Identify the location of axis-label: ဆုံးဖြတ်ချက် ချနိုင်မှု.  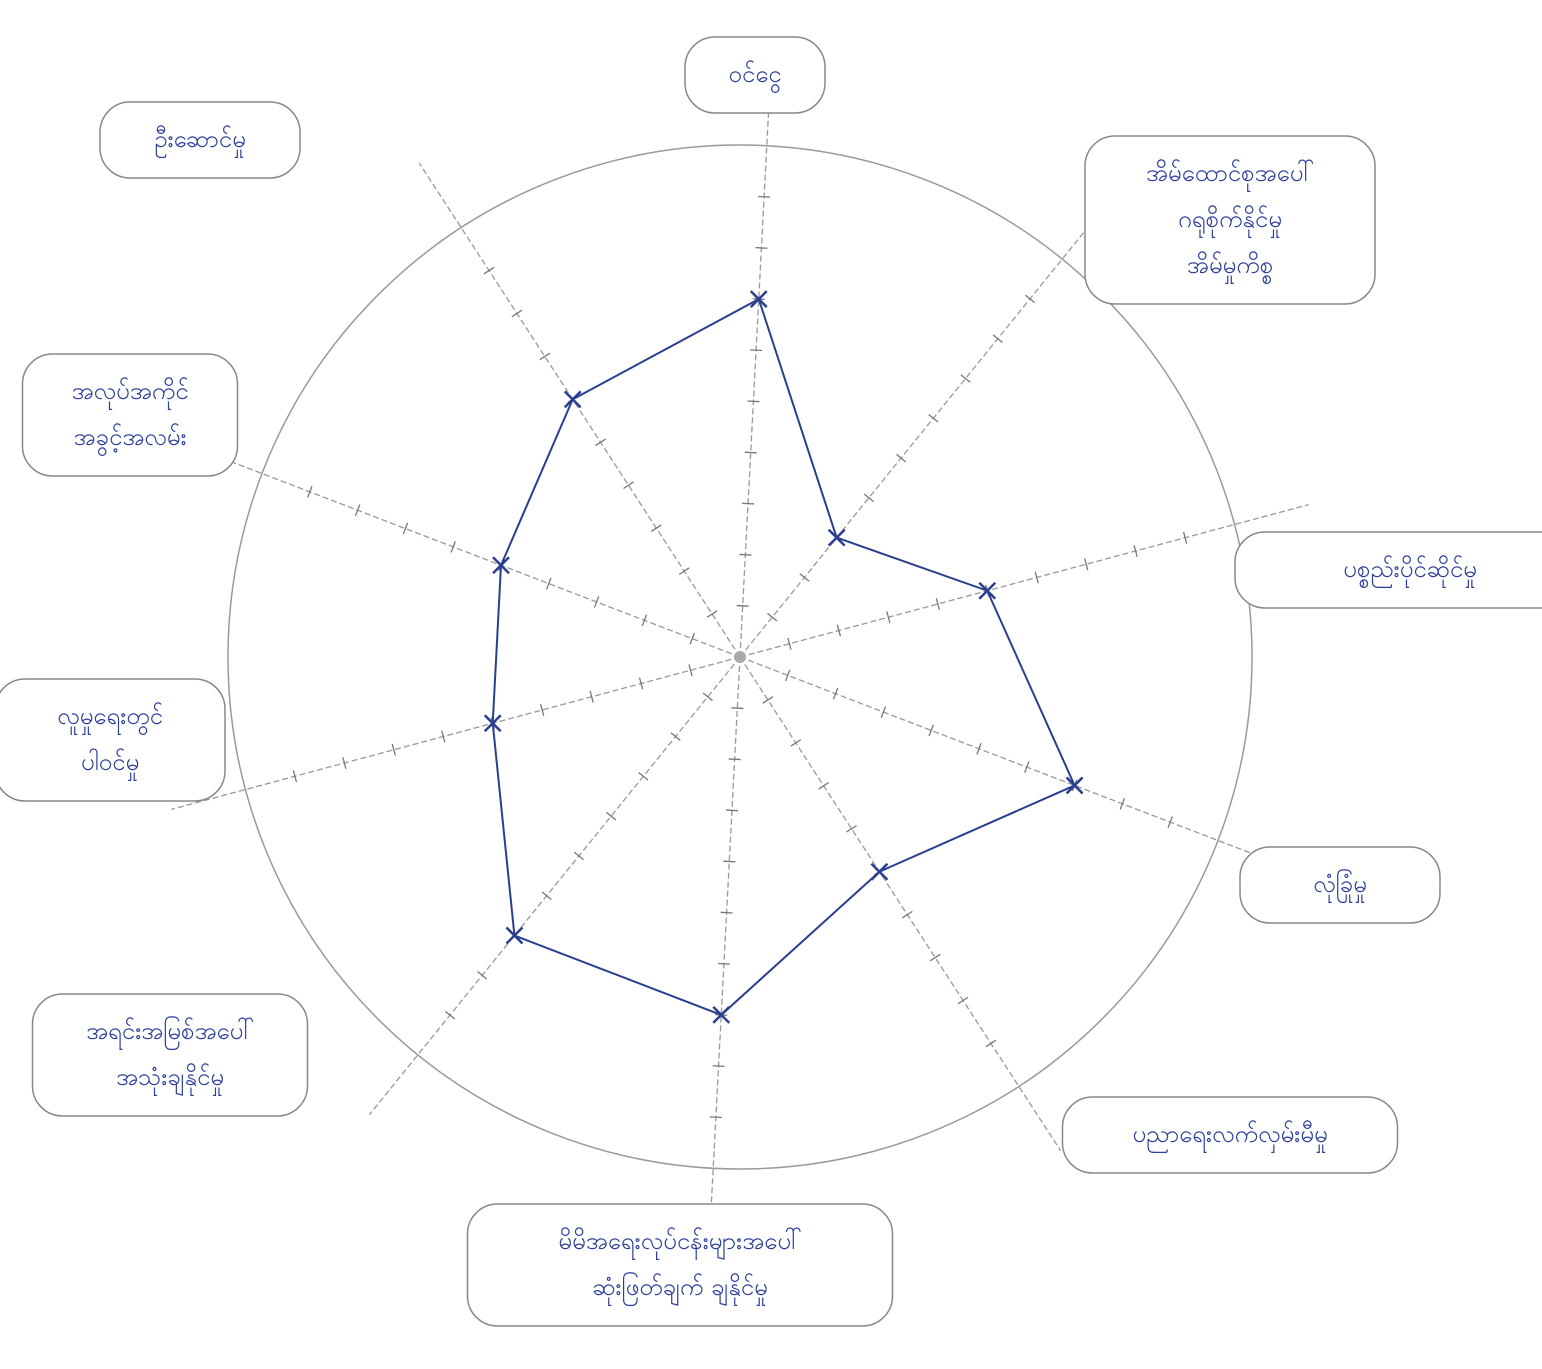
(680, 1288).